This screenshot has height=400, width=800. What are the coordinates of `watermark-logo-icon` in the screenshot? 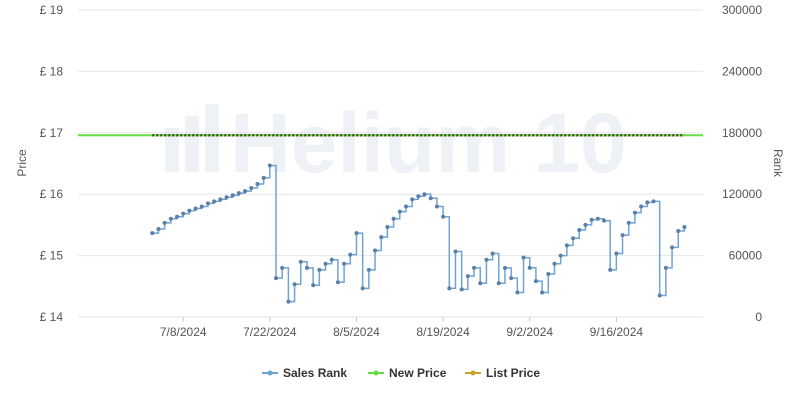 It's located at (192, 138).